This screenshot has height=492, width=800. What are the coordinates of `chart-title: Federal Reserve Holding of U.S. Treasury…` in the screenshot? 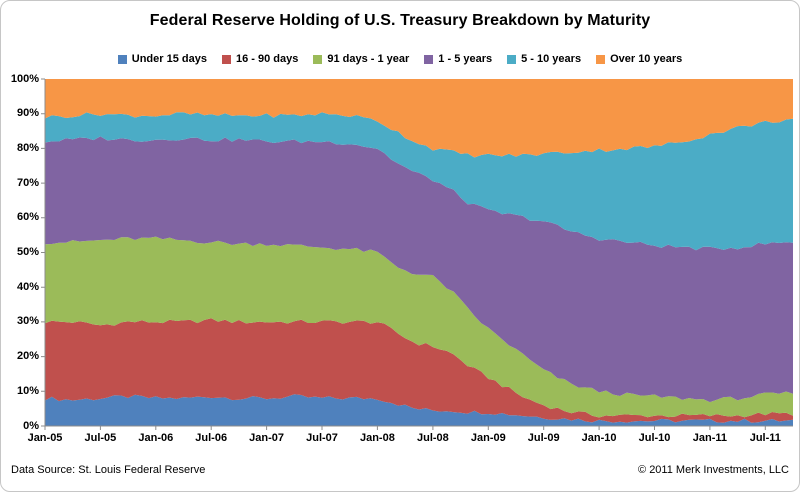 It's located at (400, 20).